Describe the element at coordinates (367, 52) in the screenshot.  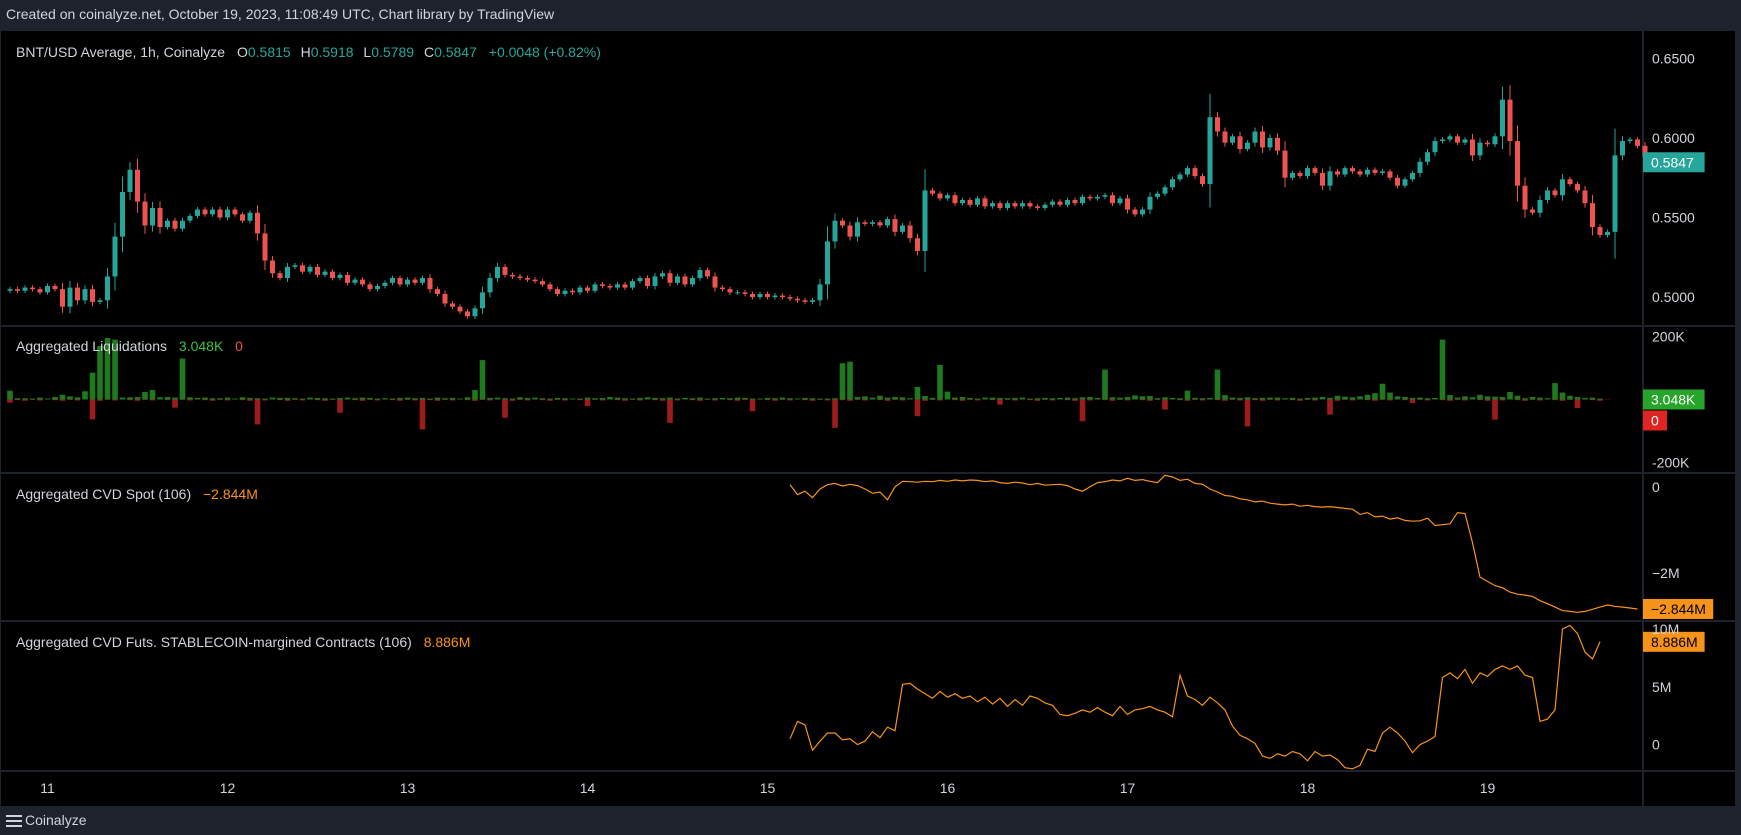
I see `low-label: L` at that location.